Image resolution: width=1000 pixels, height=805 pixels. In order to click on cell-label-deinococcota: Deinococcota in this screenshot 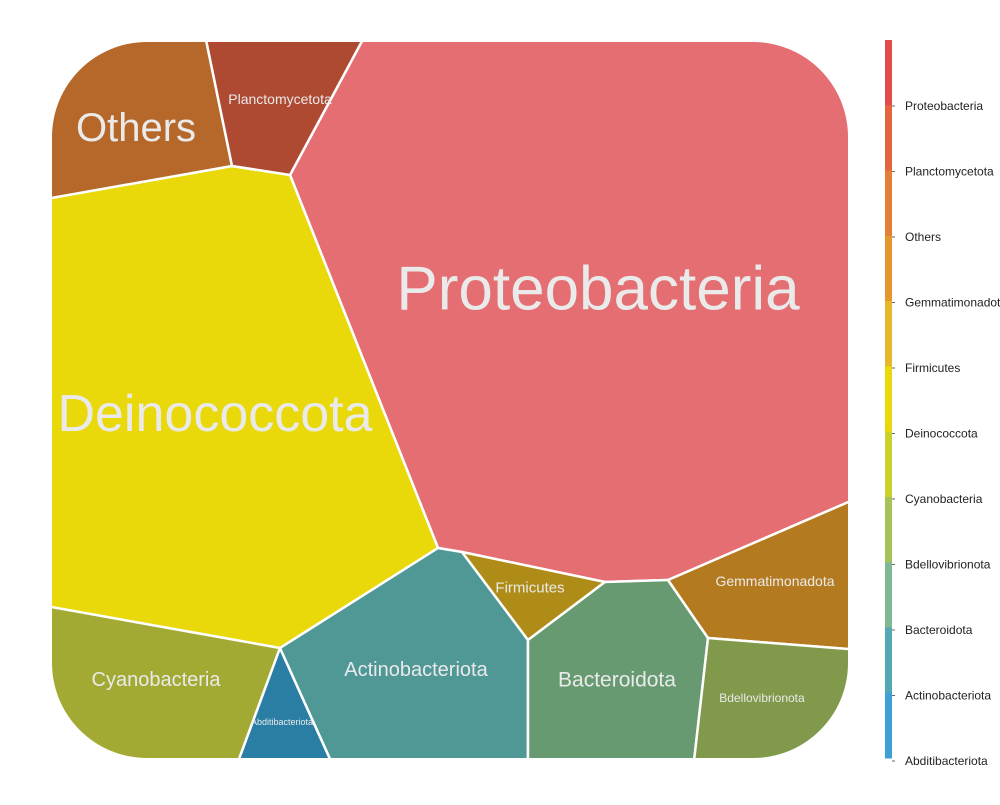, I will do `click(214, 414)`.